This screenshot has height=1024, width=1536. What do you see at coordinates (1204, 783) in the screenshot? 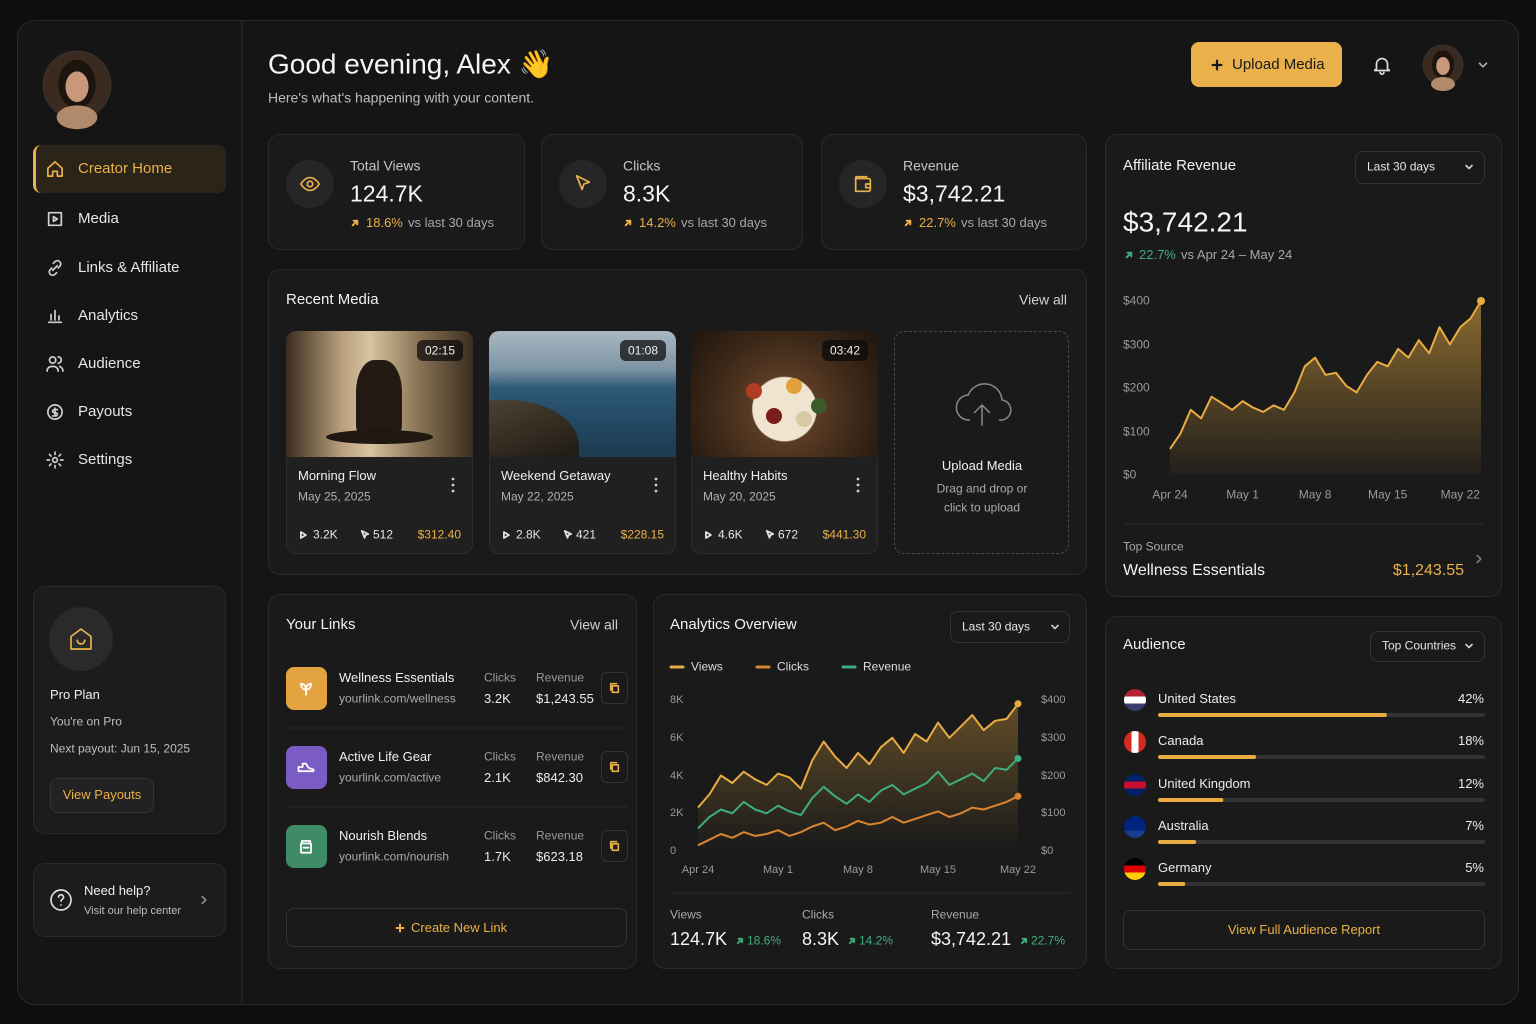
I see `country-name: United Kingdom` at bounding box center [1204, 783].